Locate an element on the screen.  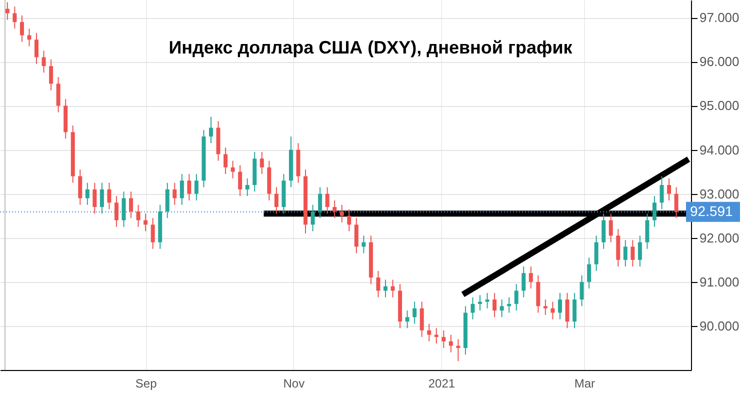
y-tick-label: 96.000 is located at coordinates (720, 62).